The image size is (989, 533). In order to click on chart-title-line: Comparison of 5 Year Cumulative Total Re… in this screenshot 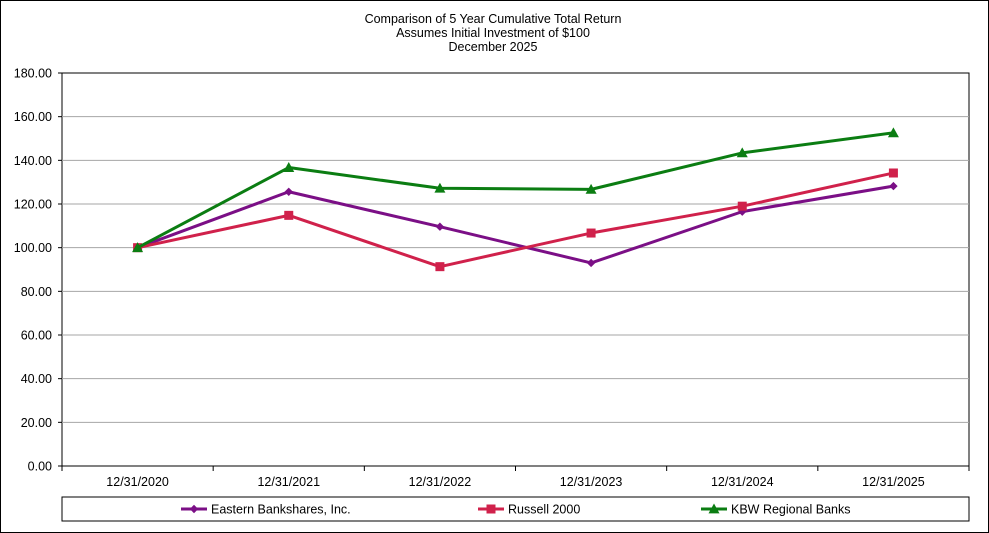, I will do `click(493, 19)`.